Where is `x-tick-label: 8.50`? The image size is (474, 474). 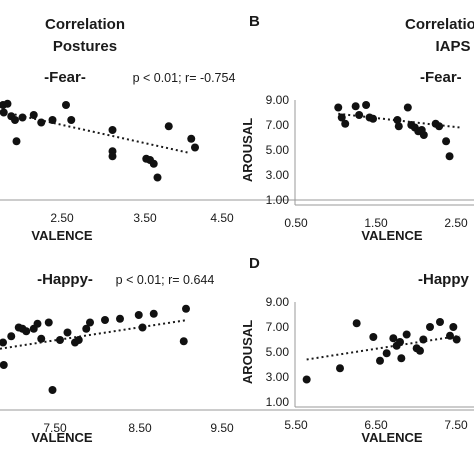
x-tick-label: 8.50 is located at coordinates (140, 428).